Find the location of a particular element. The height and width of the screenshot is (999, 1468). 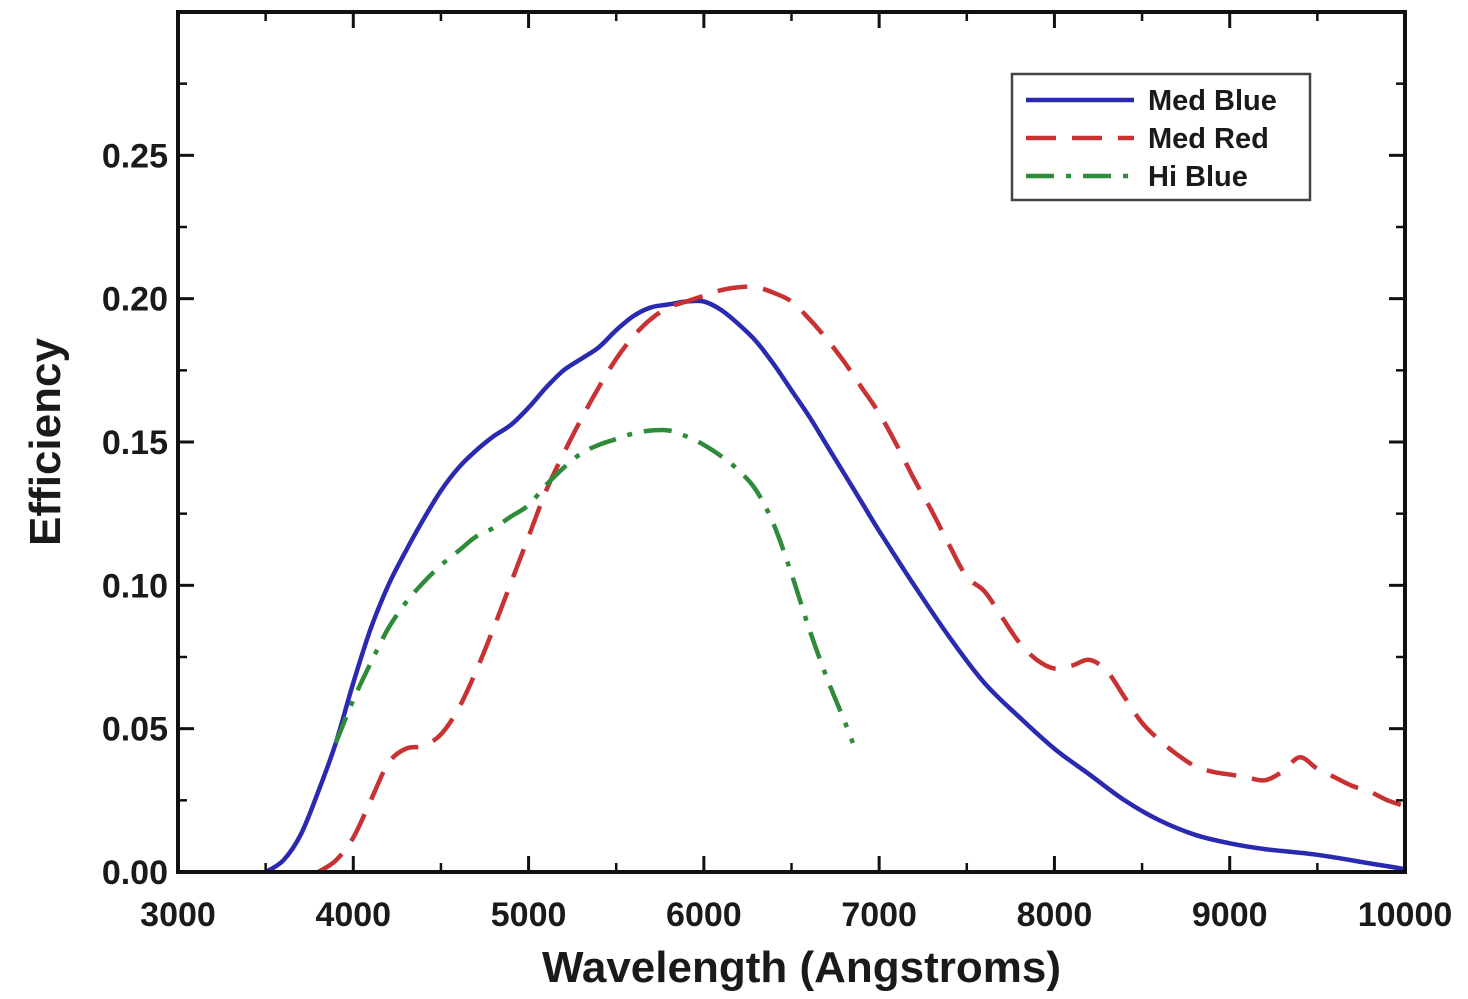

legend: Med Blue Med Red Hi Blue is located at coordinates (1161, 137).